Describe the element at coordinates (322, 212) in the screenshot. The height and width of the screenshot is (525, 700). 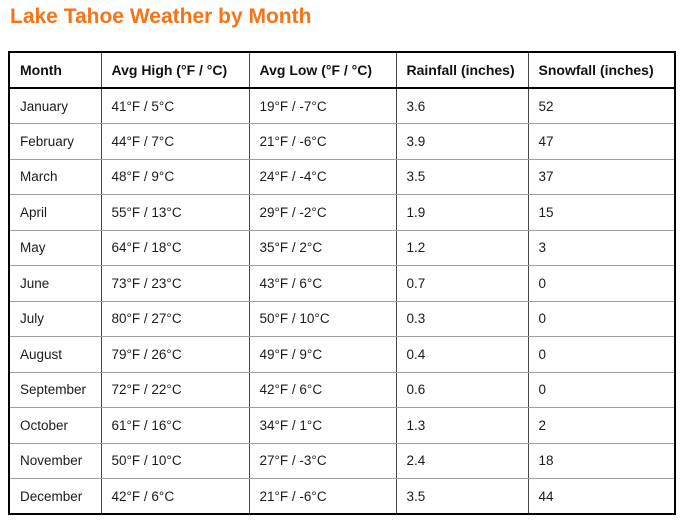
I see `cell-avg-low: 29°F / -2°C` at that location.